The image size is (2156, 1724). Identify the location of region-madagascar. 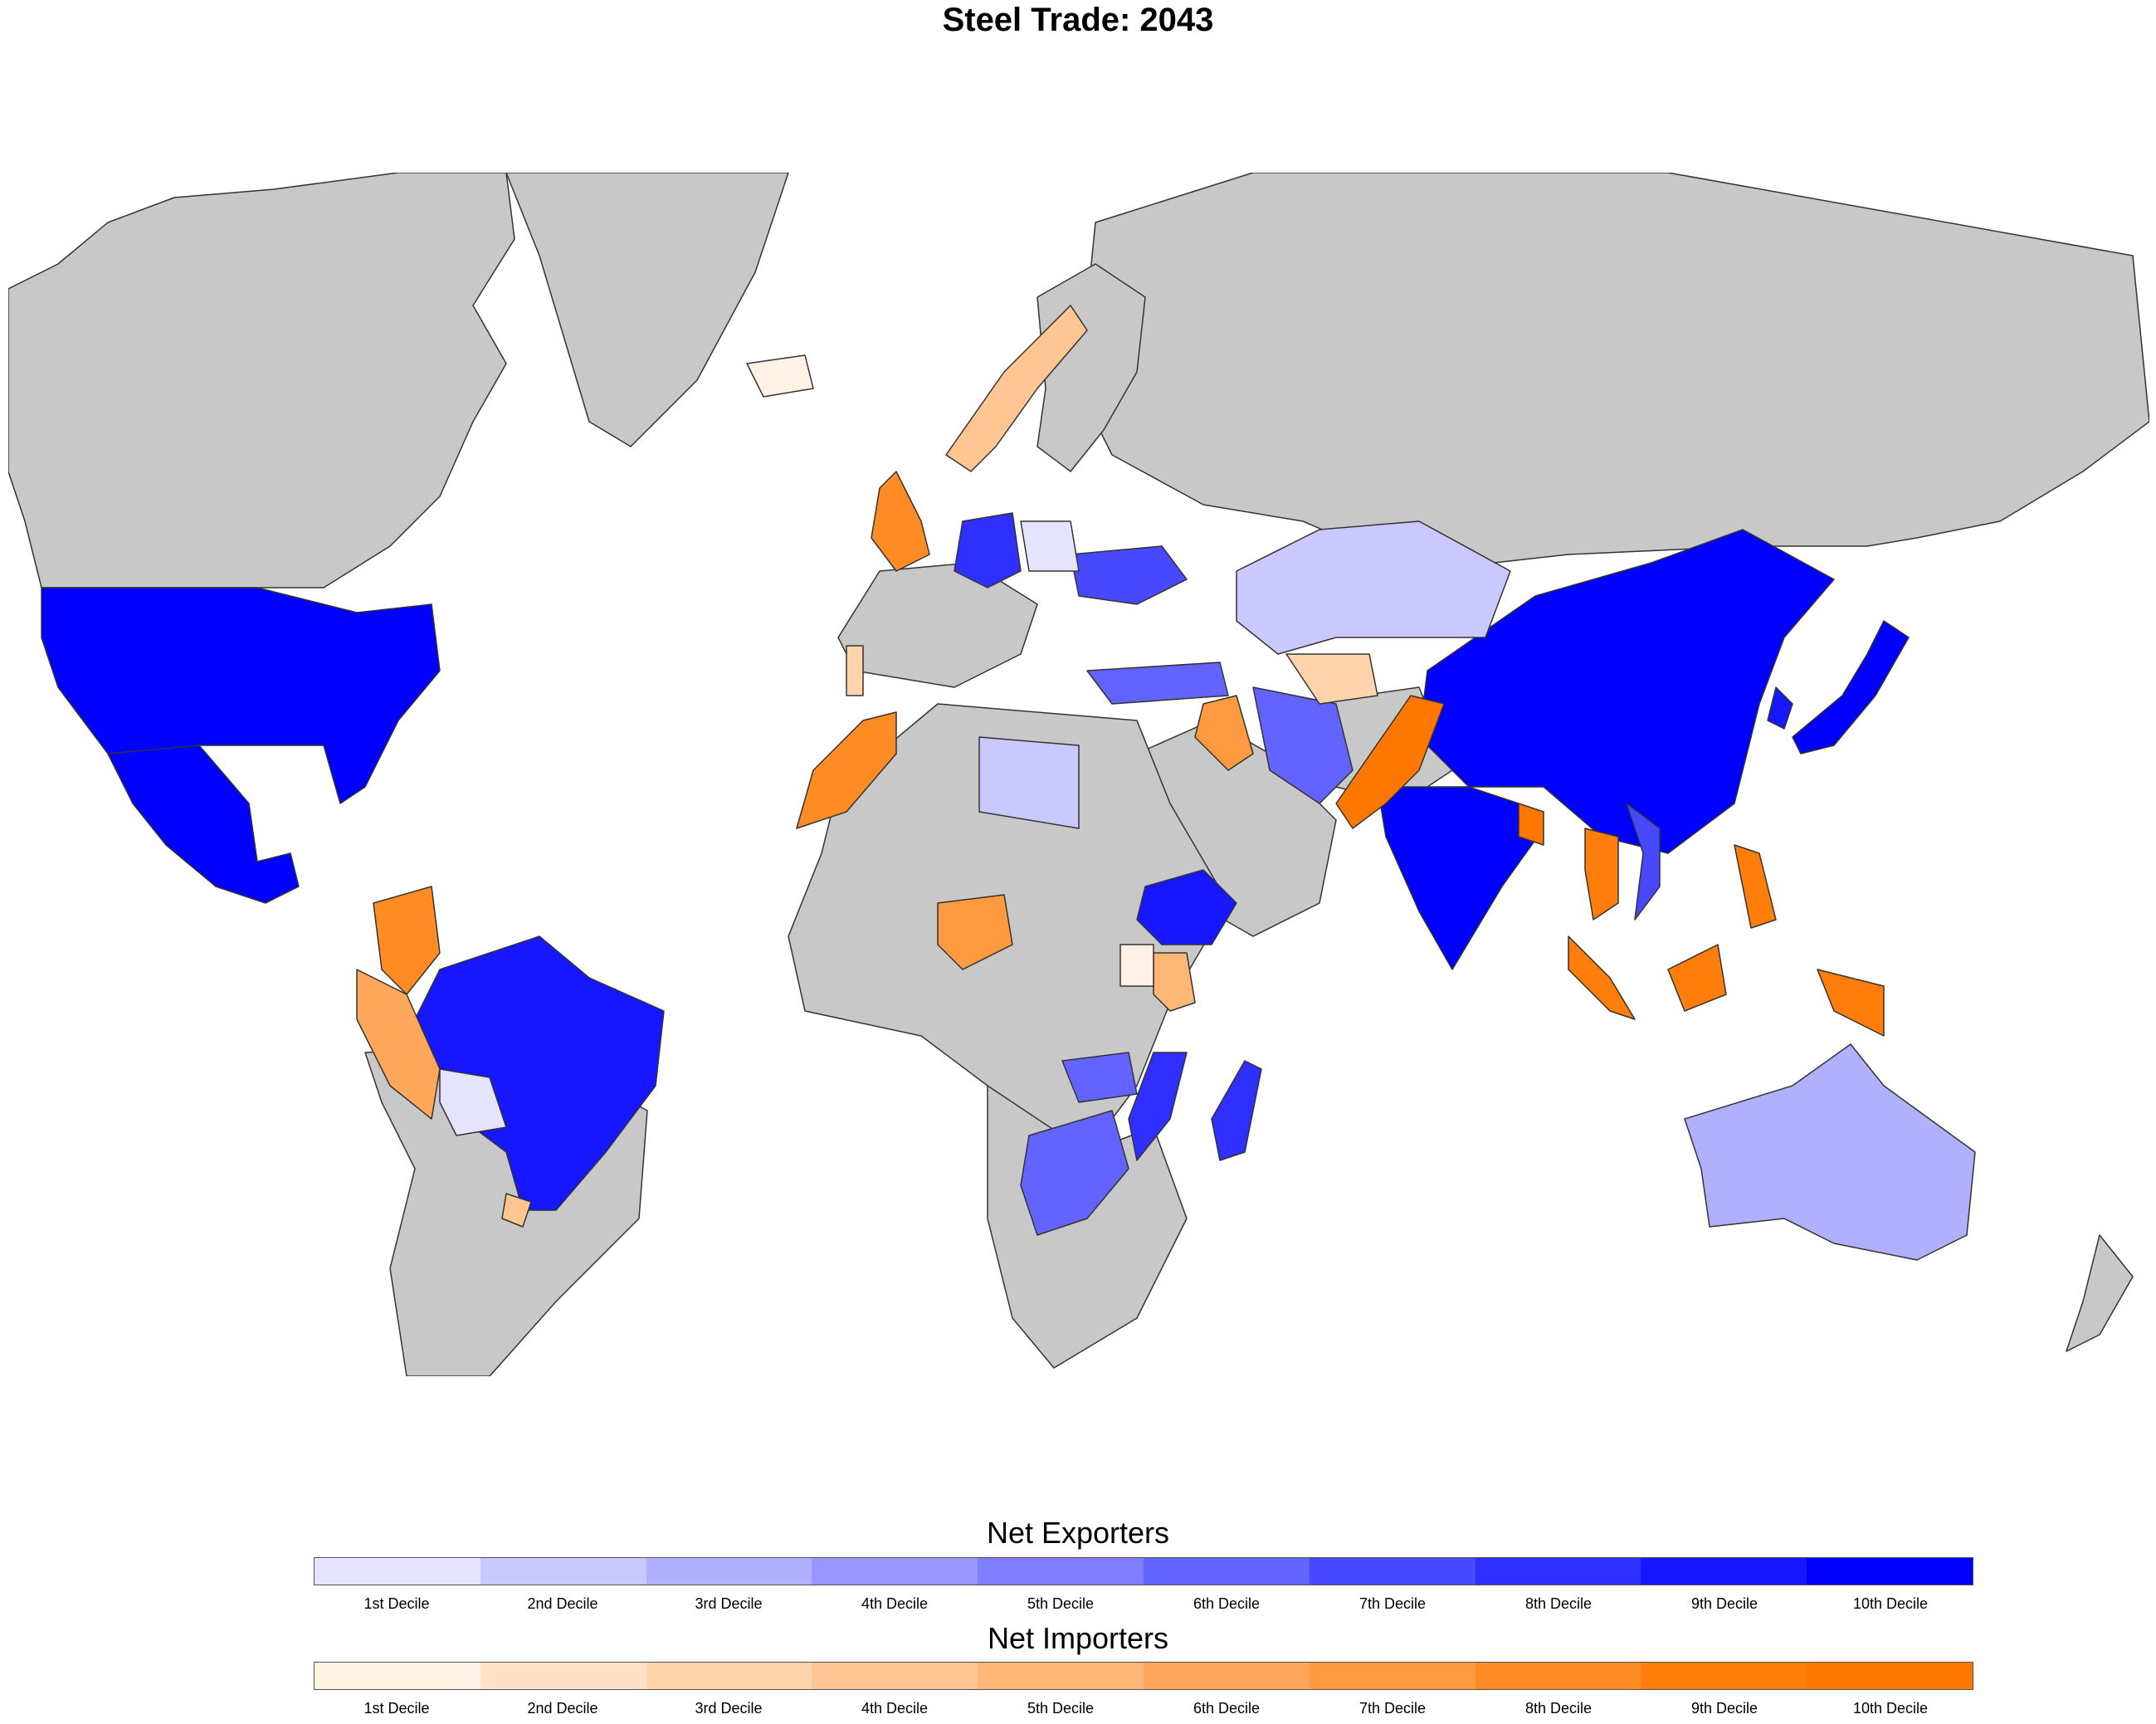
(1236, 1110).